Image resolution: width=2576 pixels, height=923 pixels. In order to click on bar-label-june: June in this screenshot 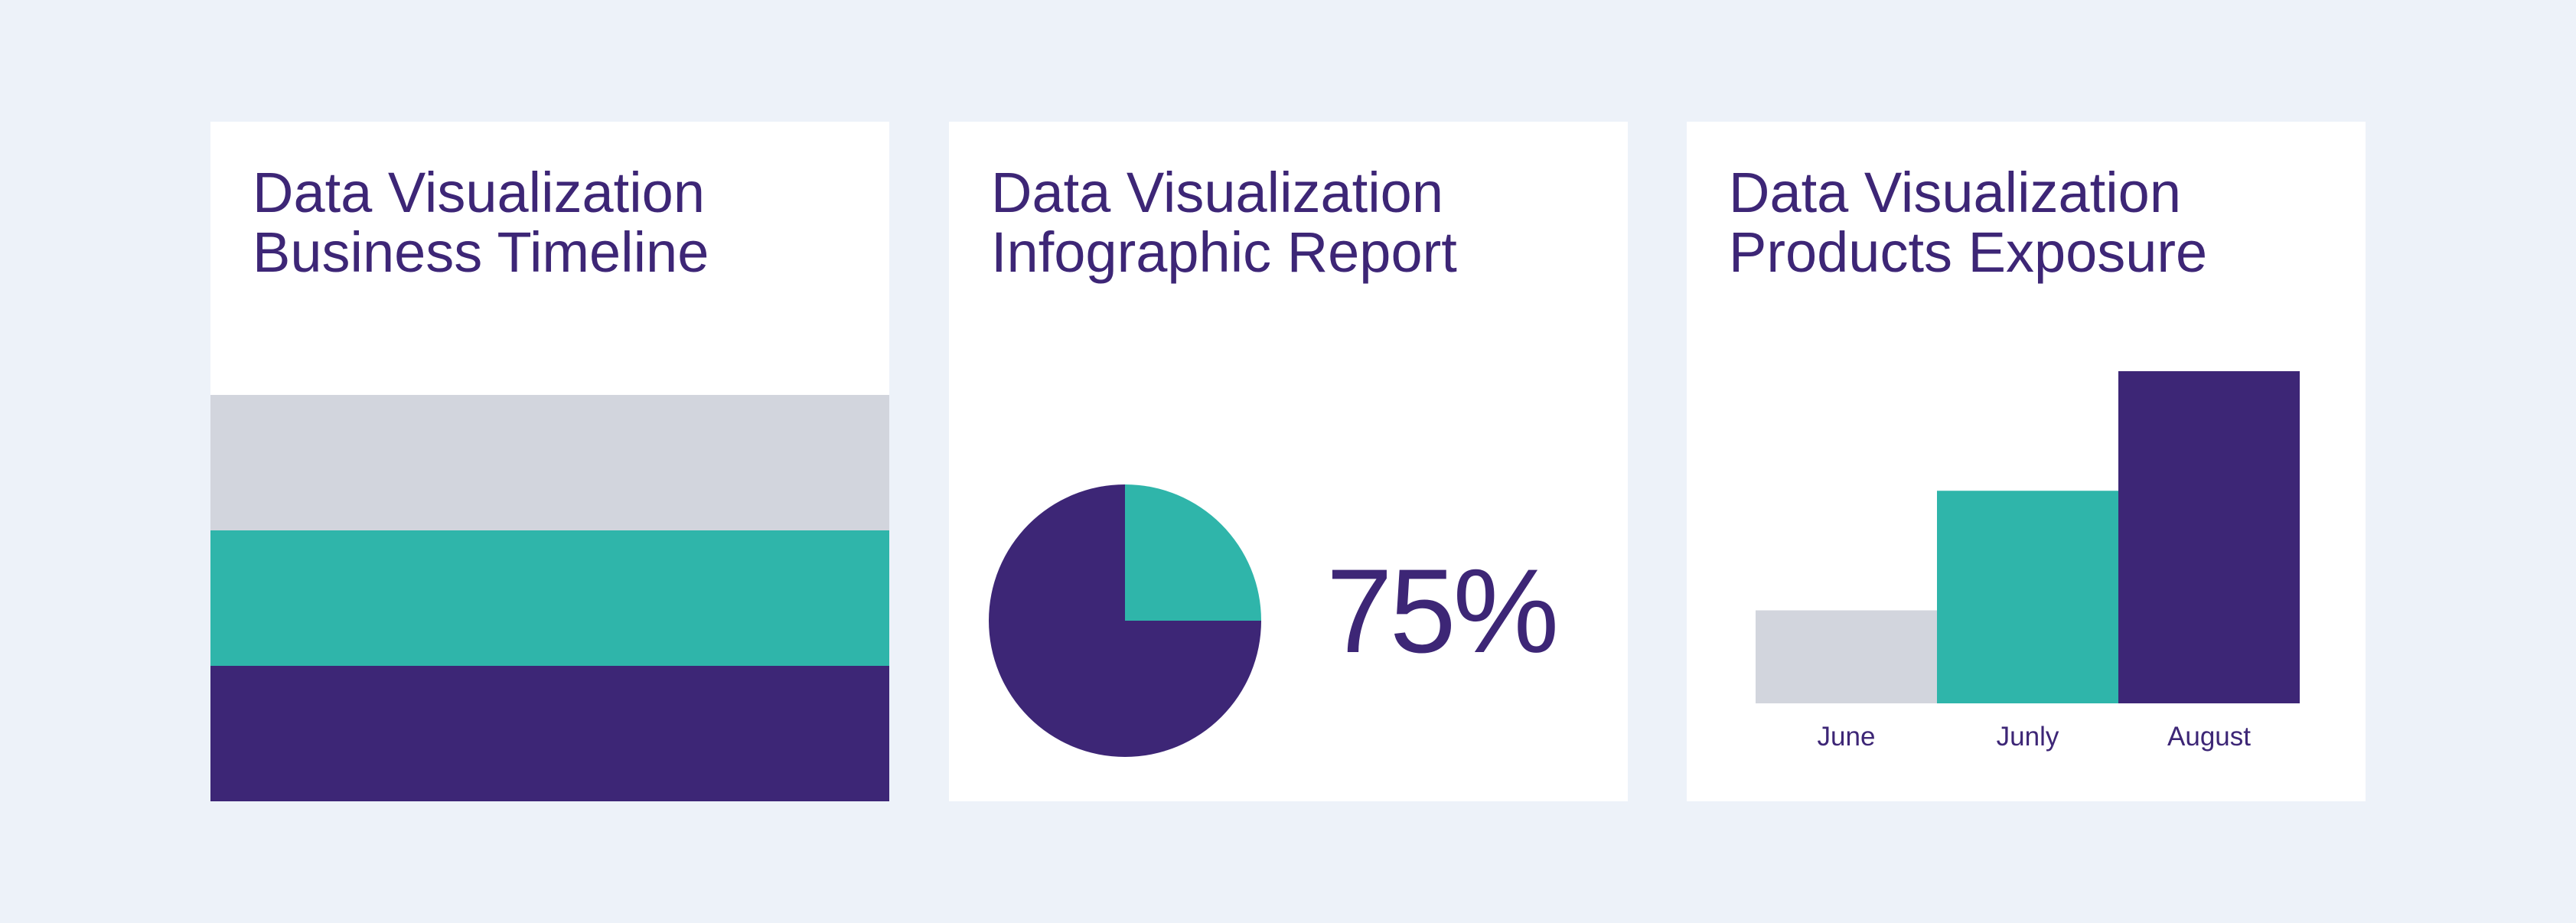, I will do `click(1847, 737)`.